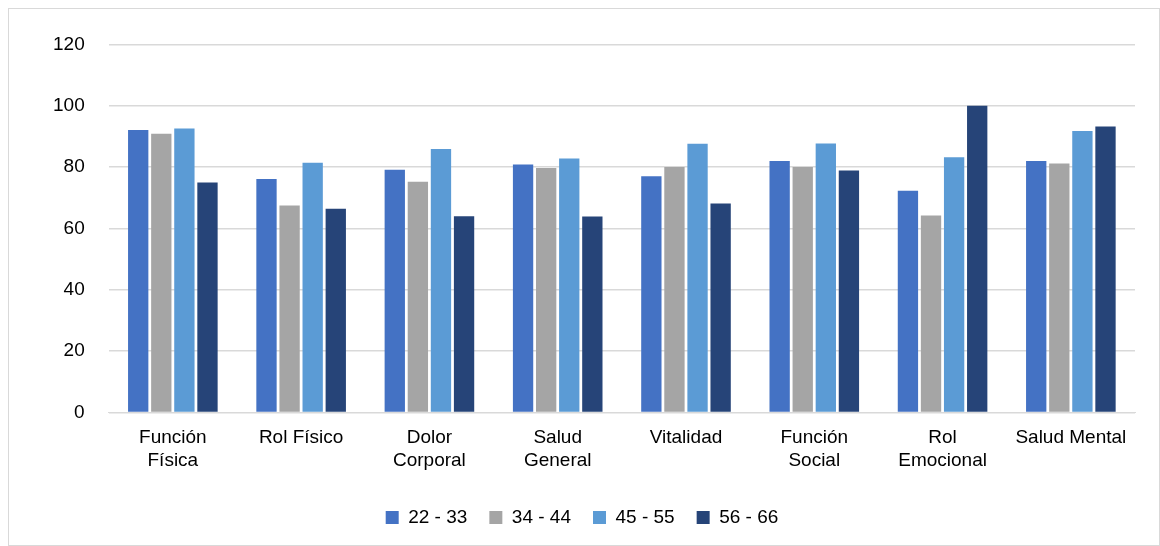 This screenshot has width=1160, height=546. I want to click on x-tick-label: Dolor Corporal, so click(429, 448).